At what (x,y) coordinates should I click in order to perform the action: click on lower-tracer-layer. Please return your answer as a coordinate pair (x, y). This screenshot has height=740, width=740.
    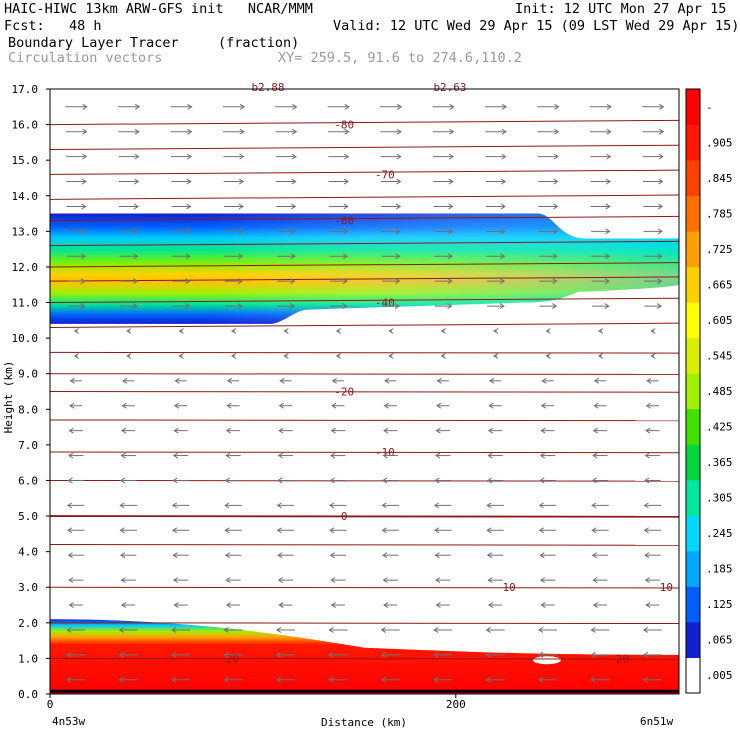
    Looking at the image, I should click on (364, 656).